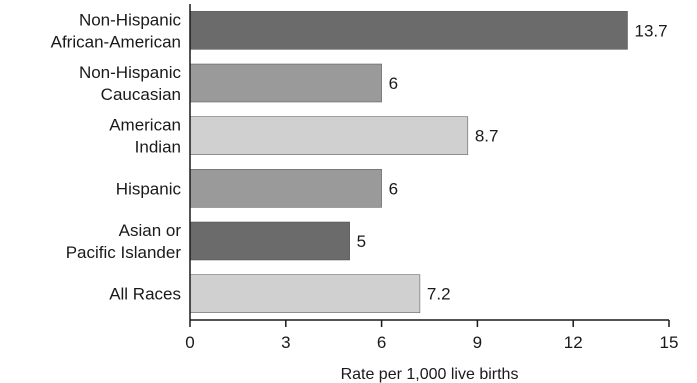  I want to click on x-tick-label-0: 0, so click(189, 342).